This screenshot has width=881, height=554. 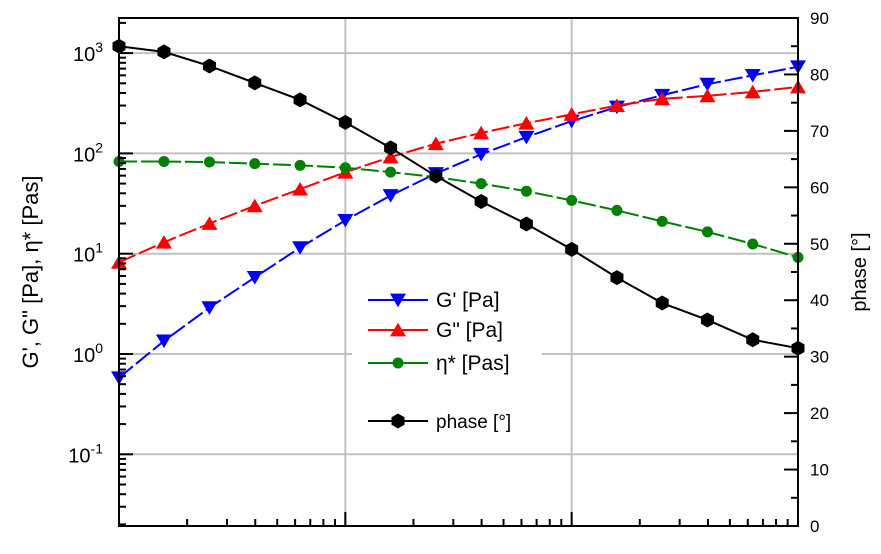 What do you see at coordinates (88, 52) in the screenshot?
I see `left-tick-label: 10³` at bounding box center [88, 52].